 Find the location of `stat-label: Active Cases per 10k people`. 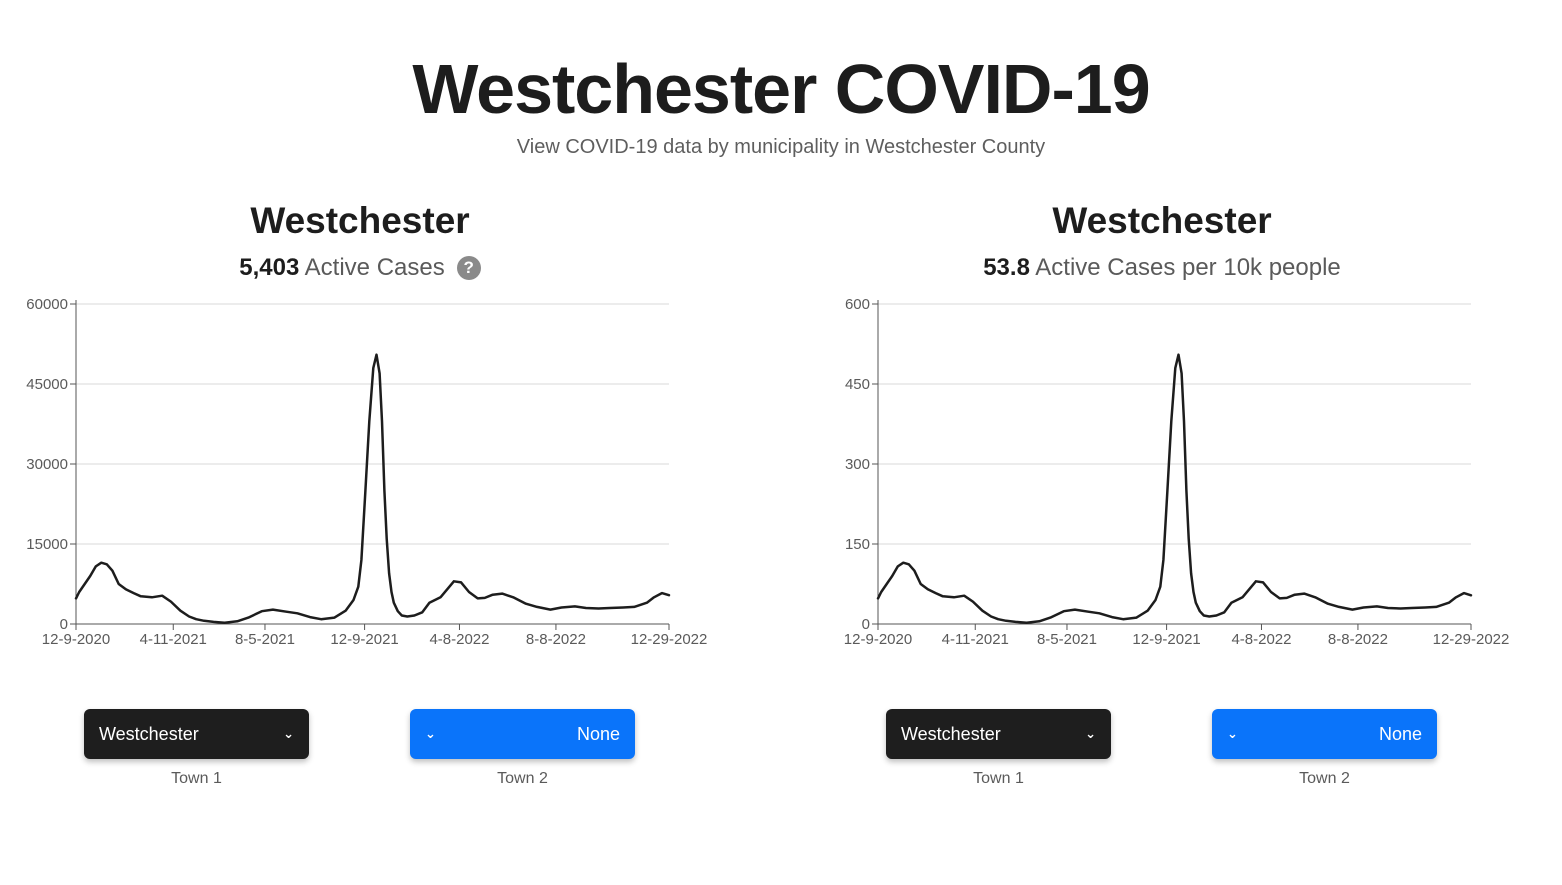

stat-label: Active Cases per 10k people is located at coordinates (1188, 267).